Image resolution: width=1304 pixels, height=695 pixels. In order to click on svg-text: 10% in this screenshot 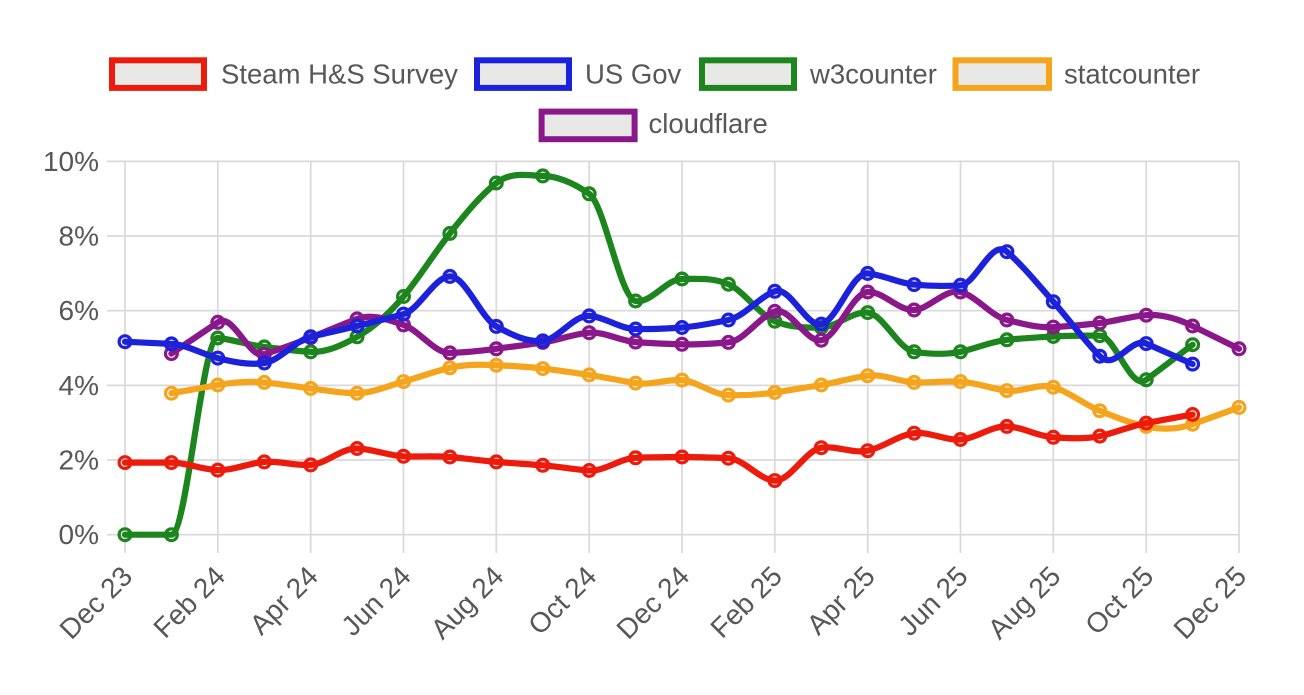, I will do `click(71, 161)`.